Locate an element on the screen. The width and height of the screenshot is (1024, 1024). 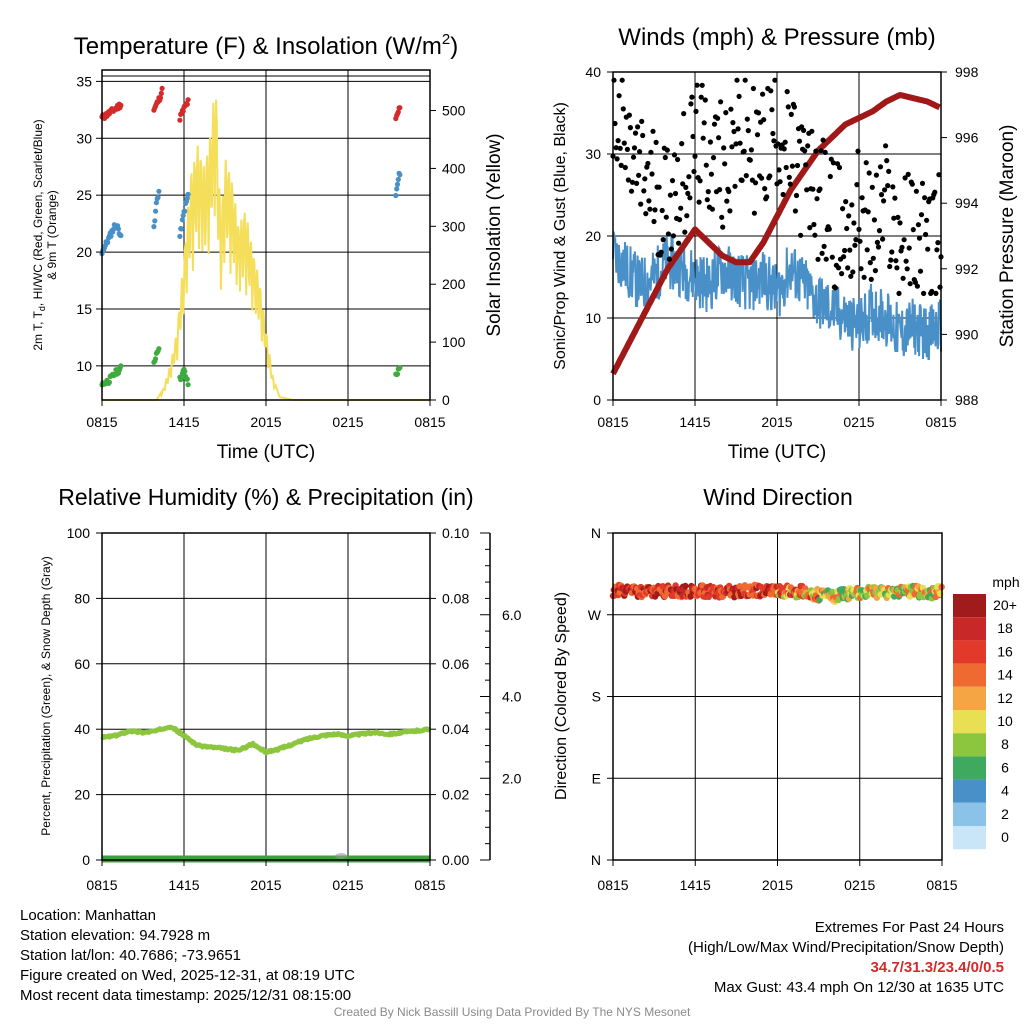
legend-label: 16 is located at coordinates (1005, 651).